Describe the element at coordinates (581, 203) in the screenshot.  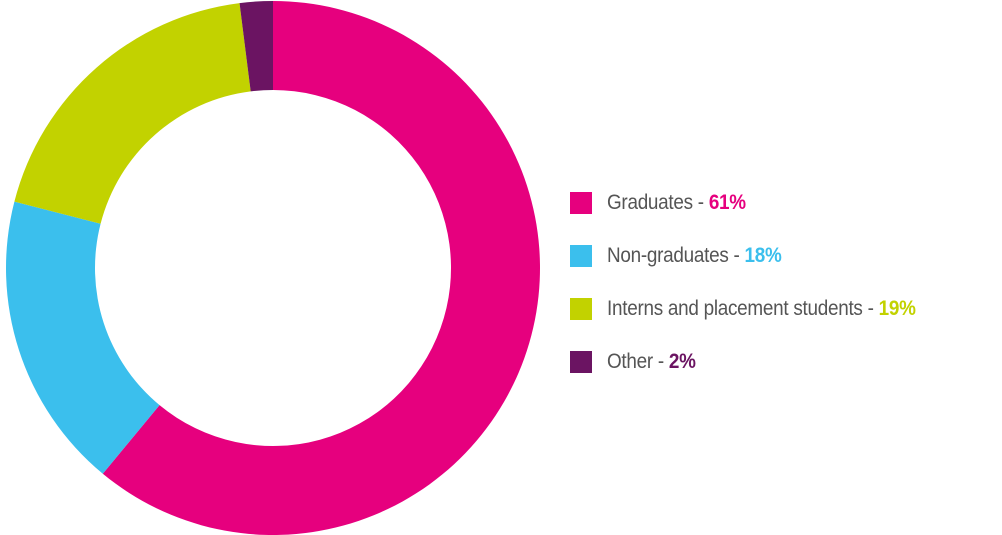
I see `legend-swatch-graduates` at that location.